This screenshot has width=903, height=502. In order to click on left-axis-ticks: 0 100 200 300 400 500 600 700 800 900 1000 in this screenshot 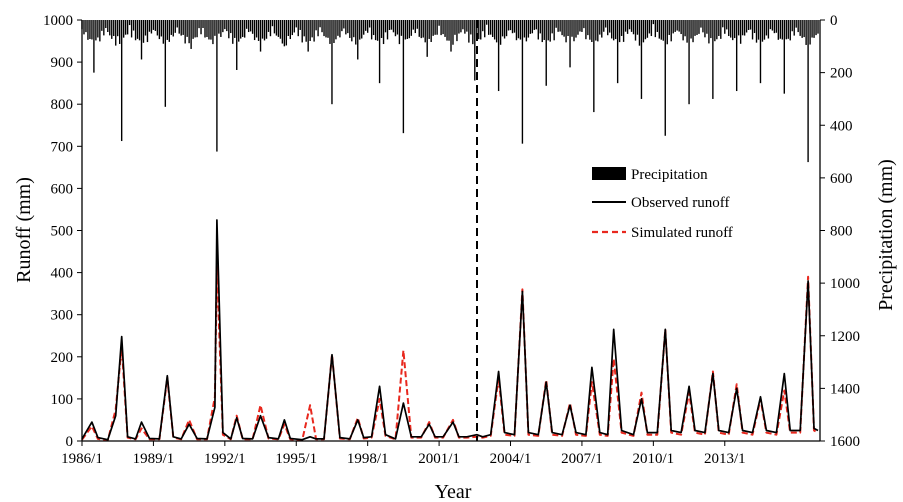, I will do `click(62, 231)`.